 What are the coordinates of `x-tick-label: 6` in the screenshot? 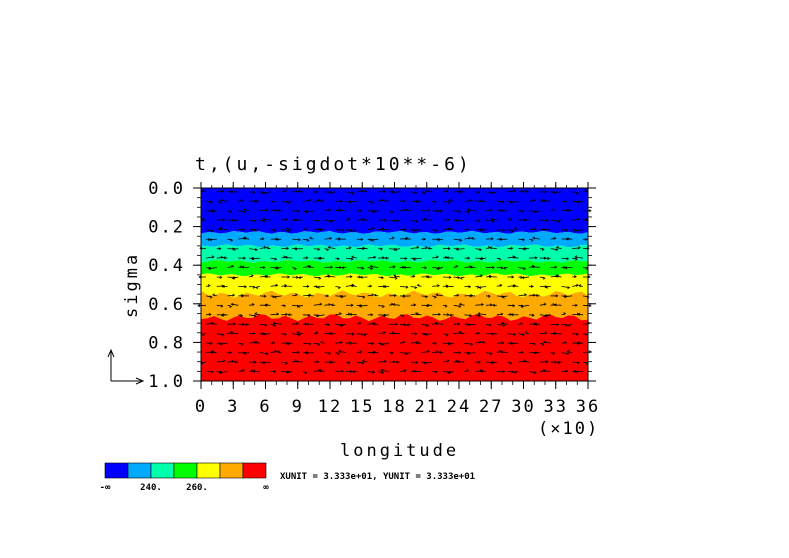 It's located at (265, 407).